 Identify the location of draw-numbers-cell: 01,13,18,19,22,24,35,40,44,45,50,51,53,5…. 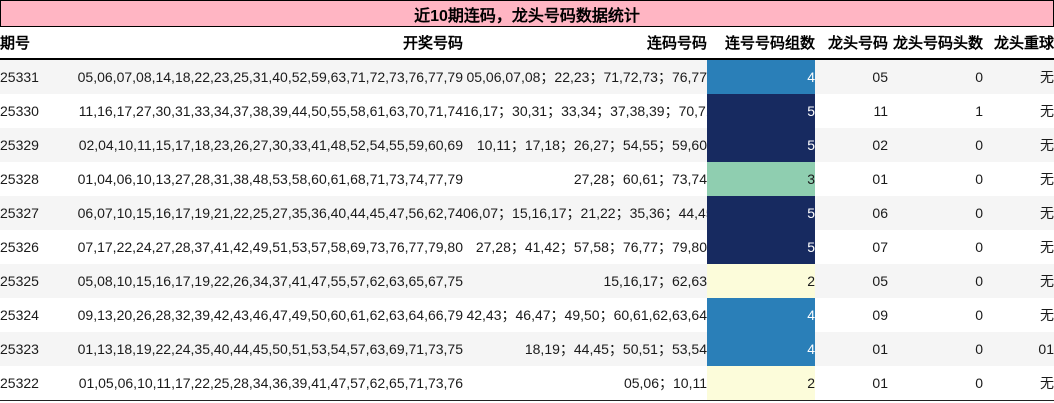
(270, 349).